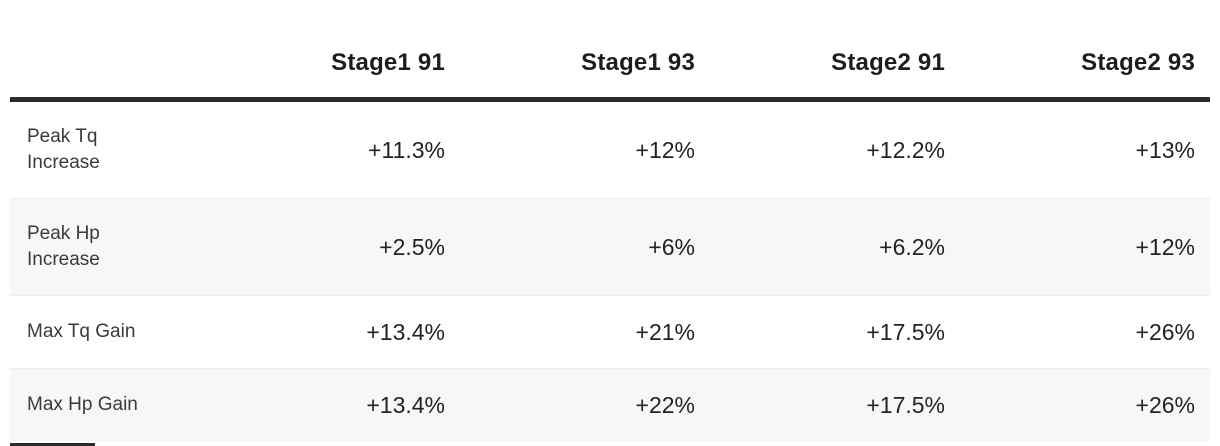  I want to click on row-label: Peak Hp Increase, so click(63, 246).